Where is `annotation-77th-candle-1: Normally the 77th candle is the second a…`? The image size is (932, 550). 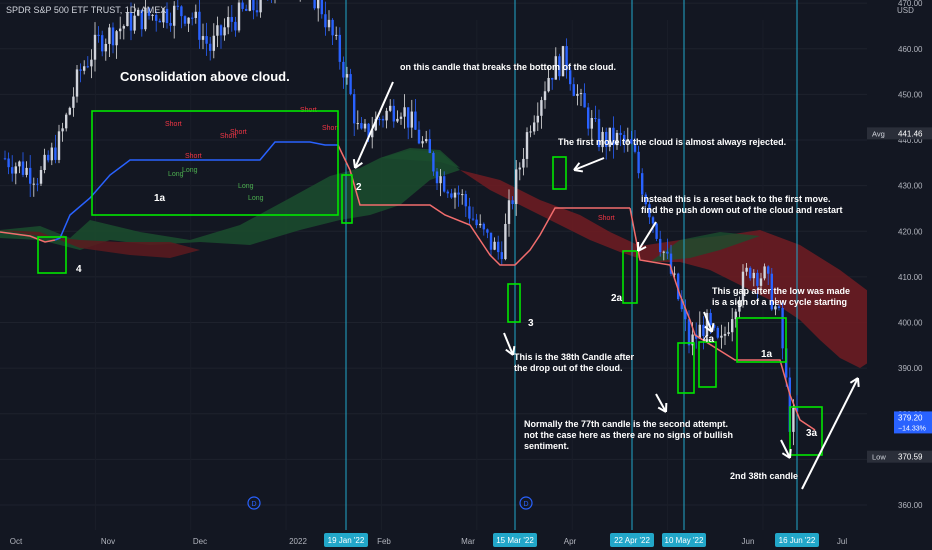 annotation-77th-candle-1: Normally the 77th candle is the second a… is located at coordinates (626, 424).